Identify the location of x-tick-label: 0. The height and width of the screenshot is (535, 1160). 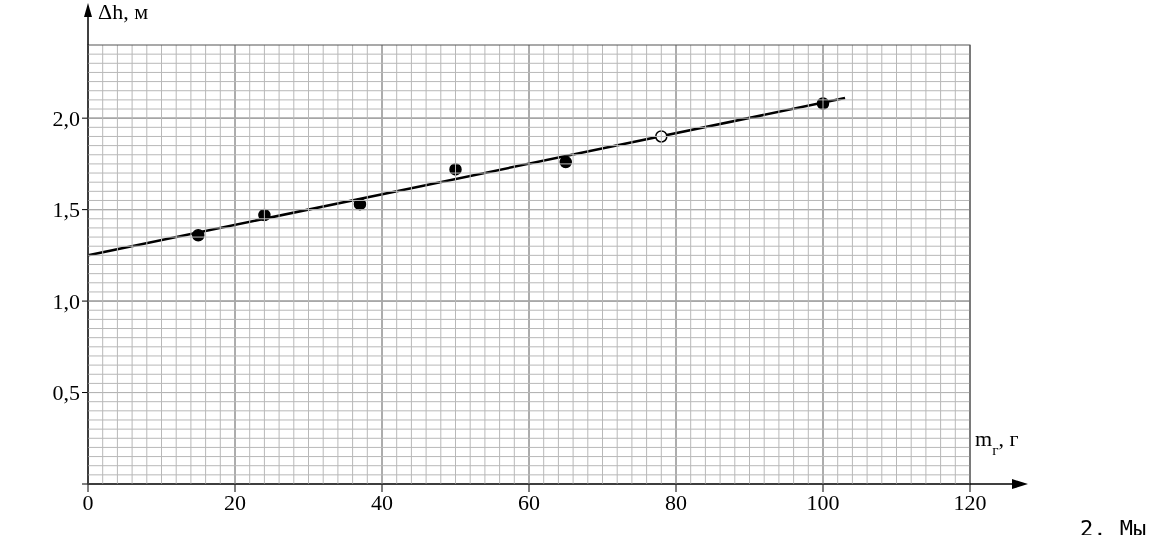
(88, 502).